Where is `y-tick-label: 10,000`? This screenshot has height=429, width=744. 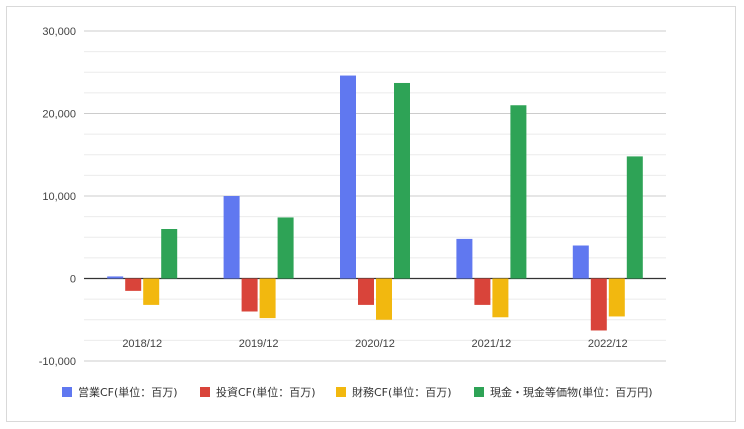
y-tick-label: 10,000 is located at coordinates (59, 197).